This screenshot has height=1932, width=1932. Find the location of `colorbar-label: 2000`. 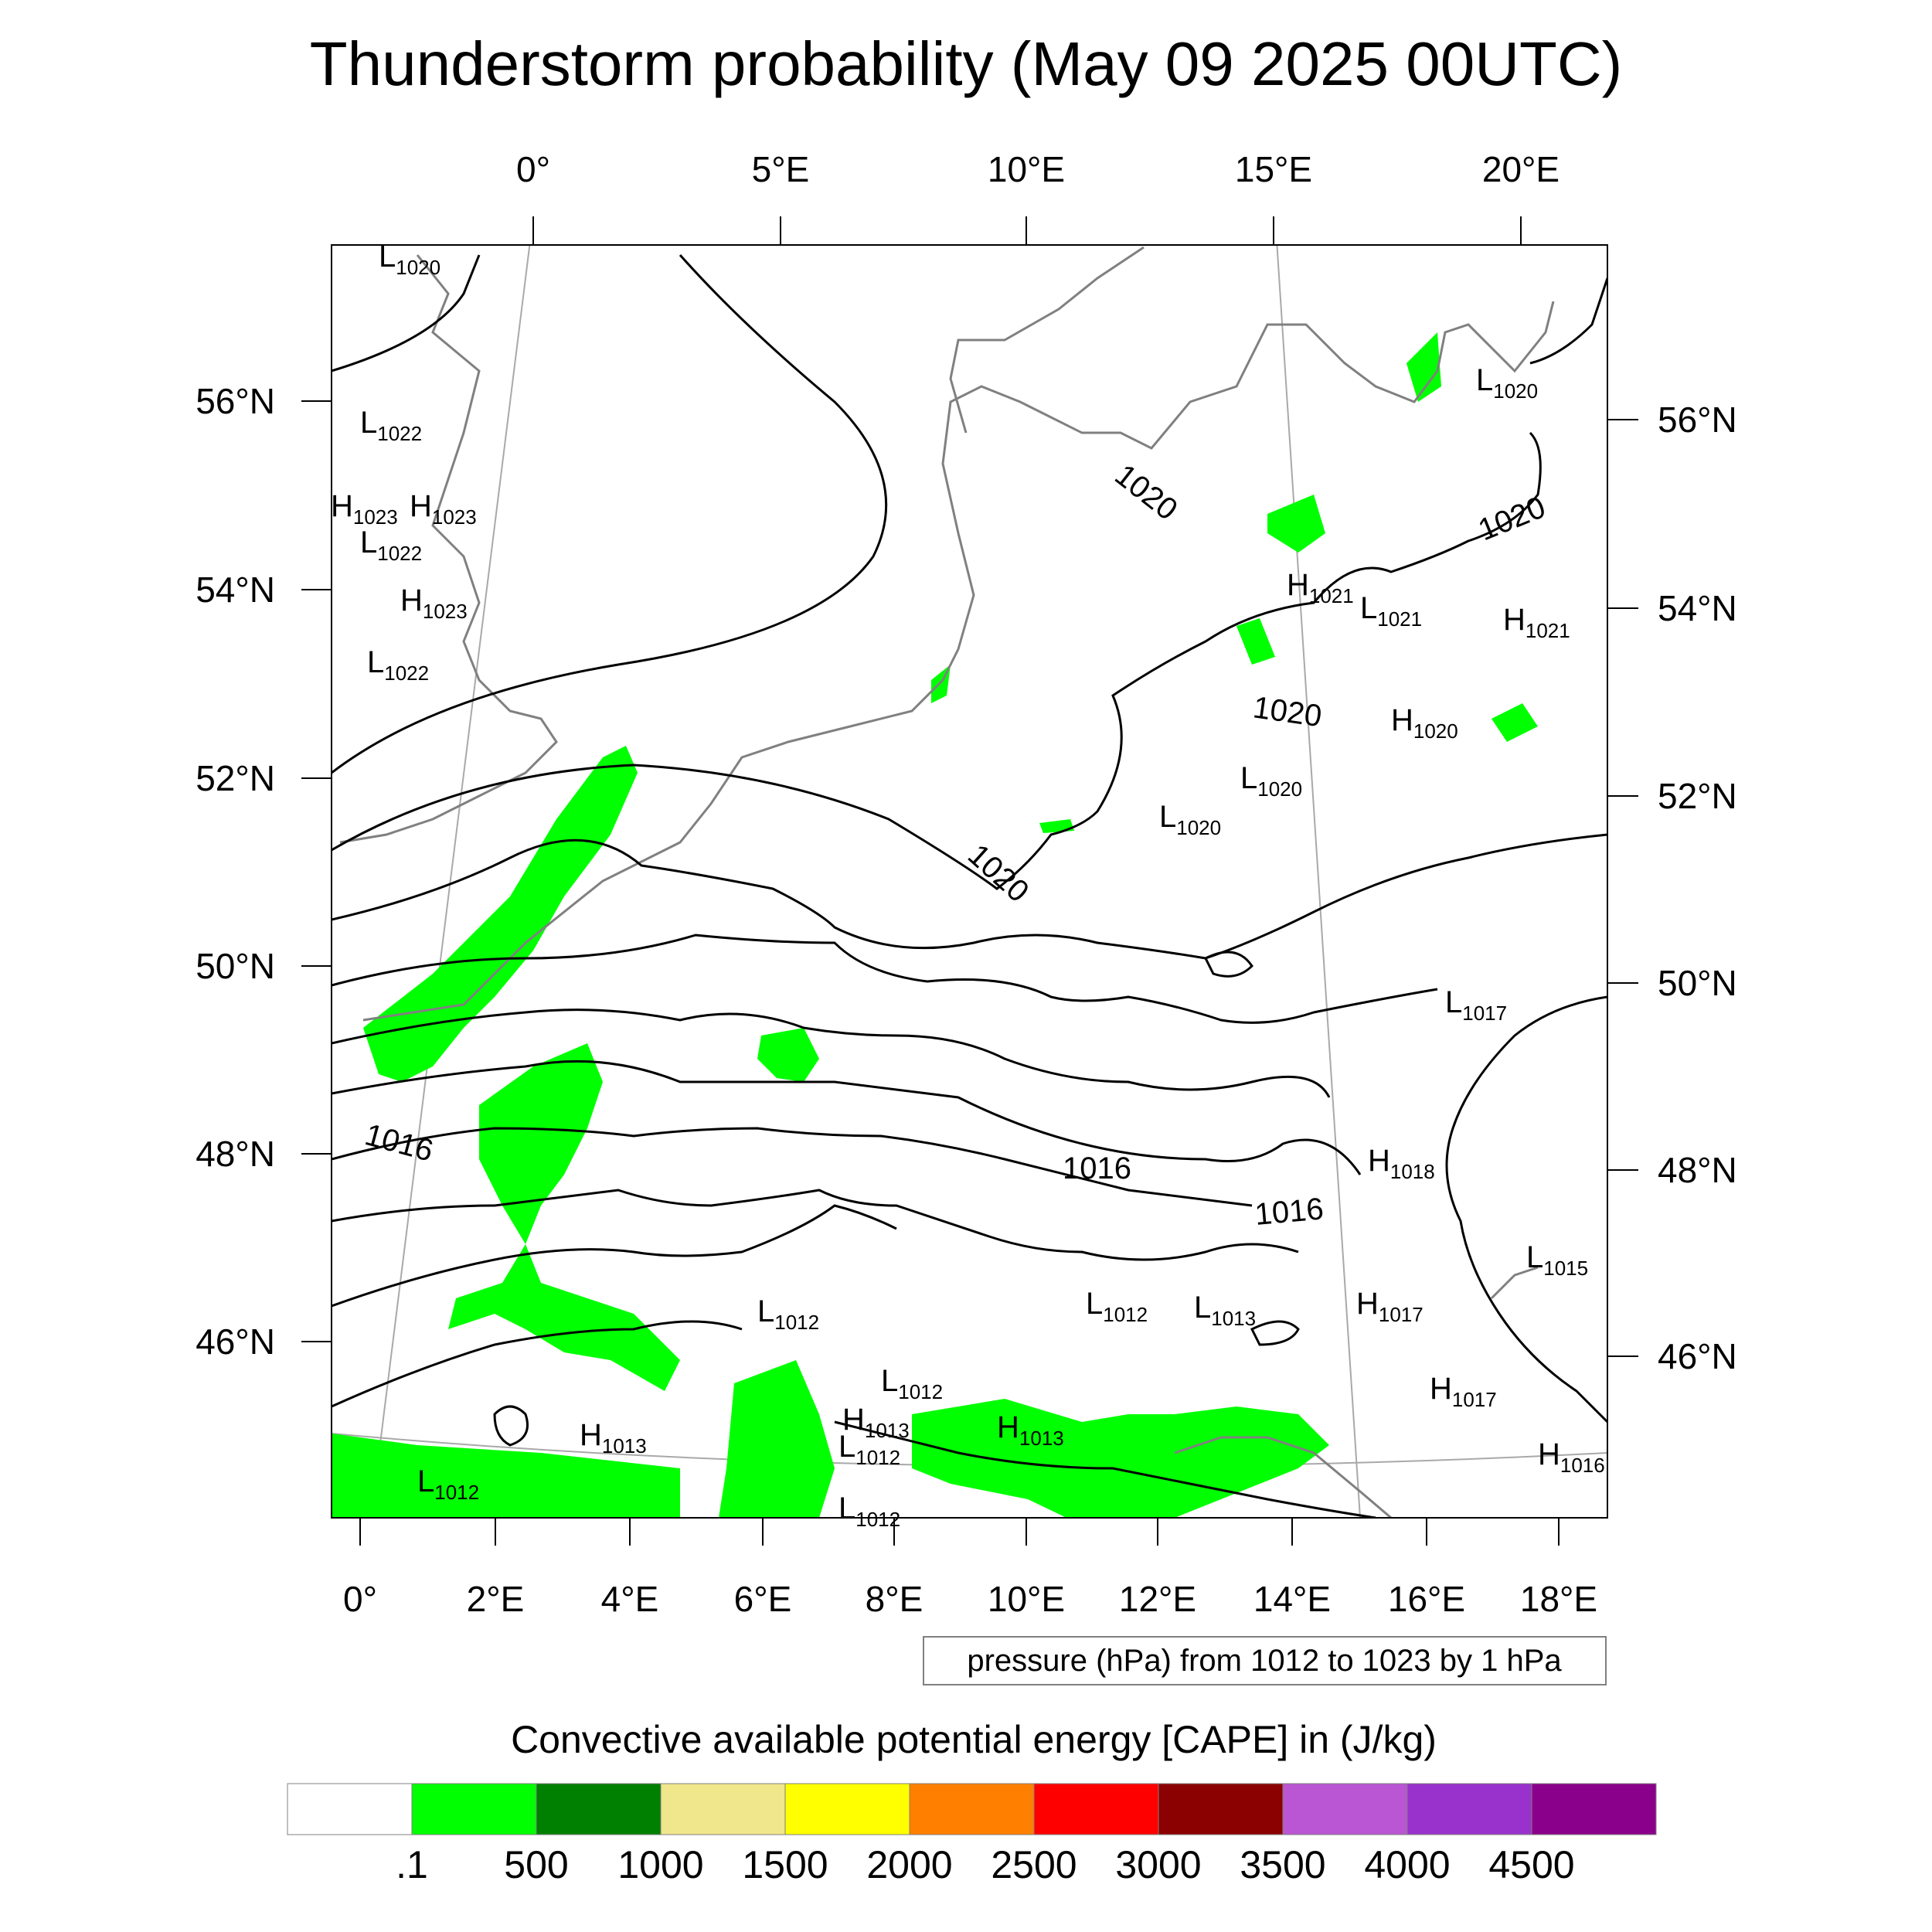

colorbar-label: 2000 is located at coordinates (909, 1865).